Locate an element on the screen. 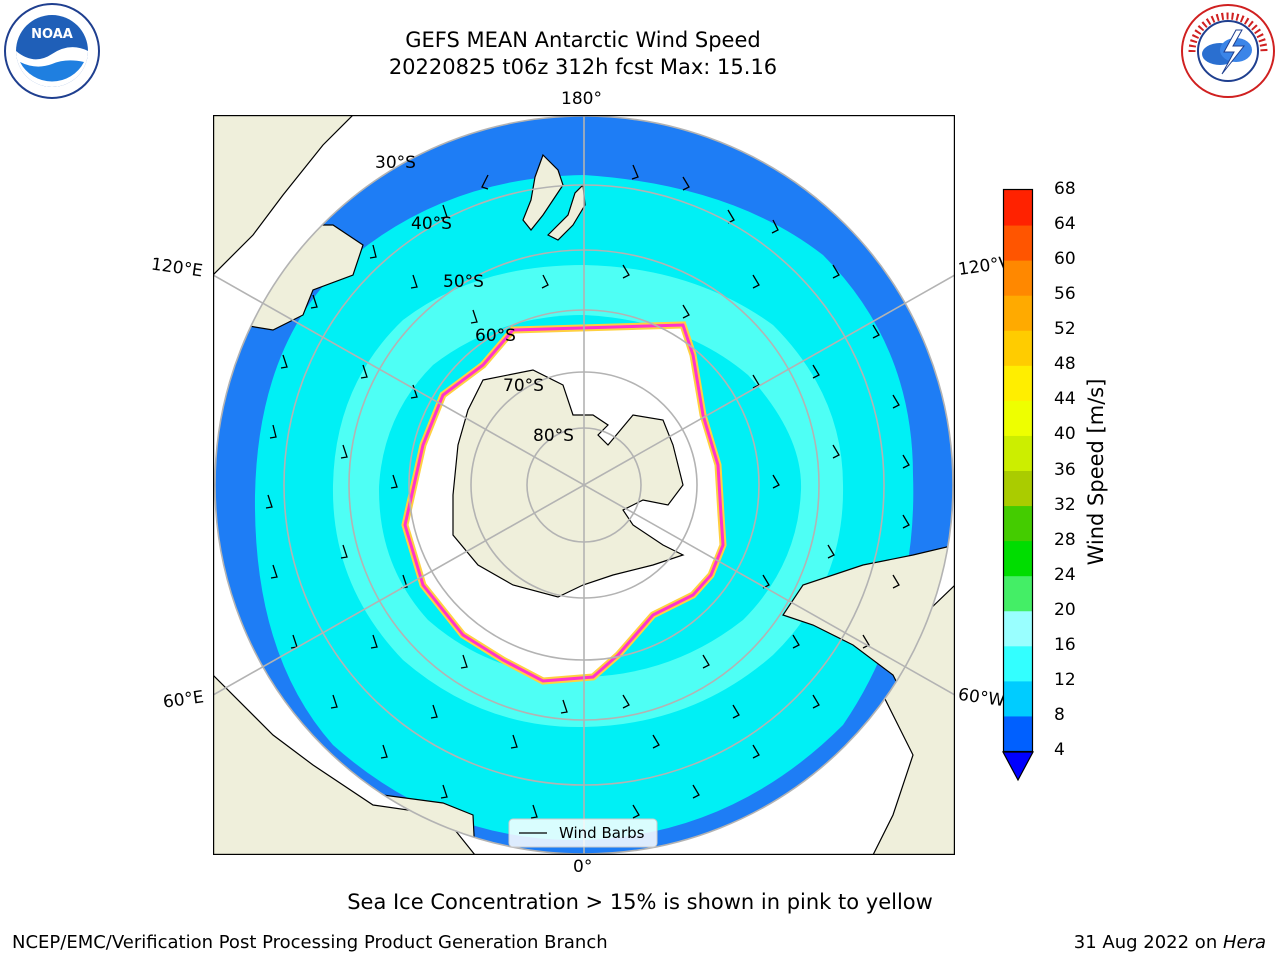  colorbar-tick-label: 48 is located at coordinates (1065, 364).